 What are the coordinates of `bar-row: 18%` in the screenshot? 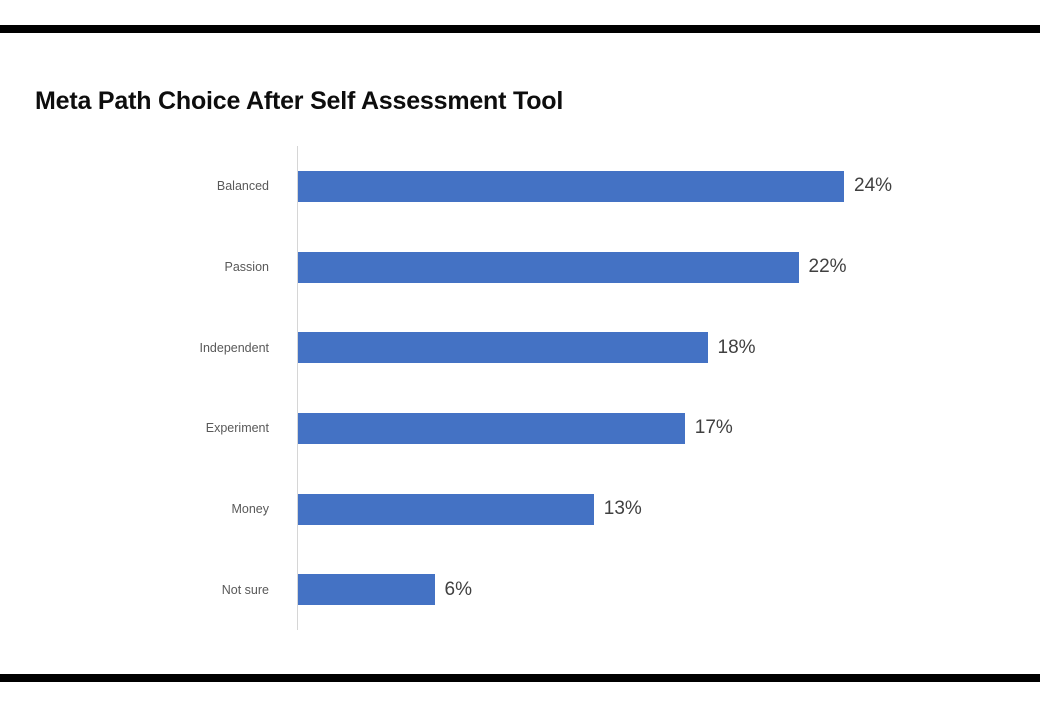 It's located at (669, 347).